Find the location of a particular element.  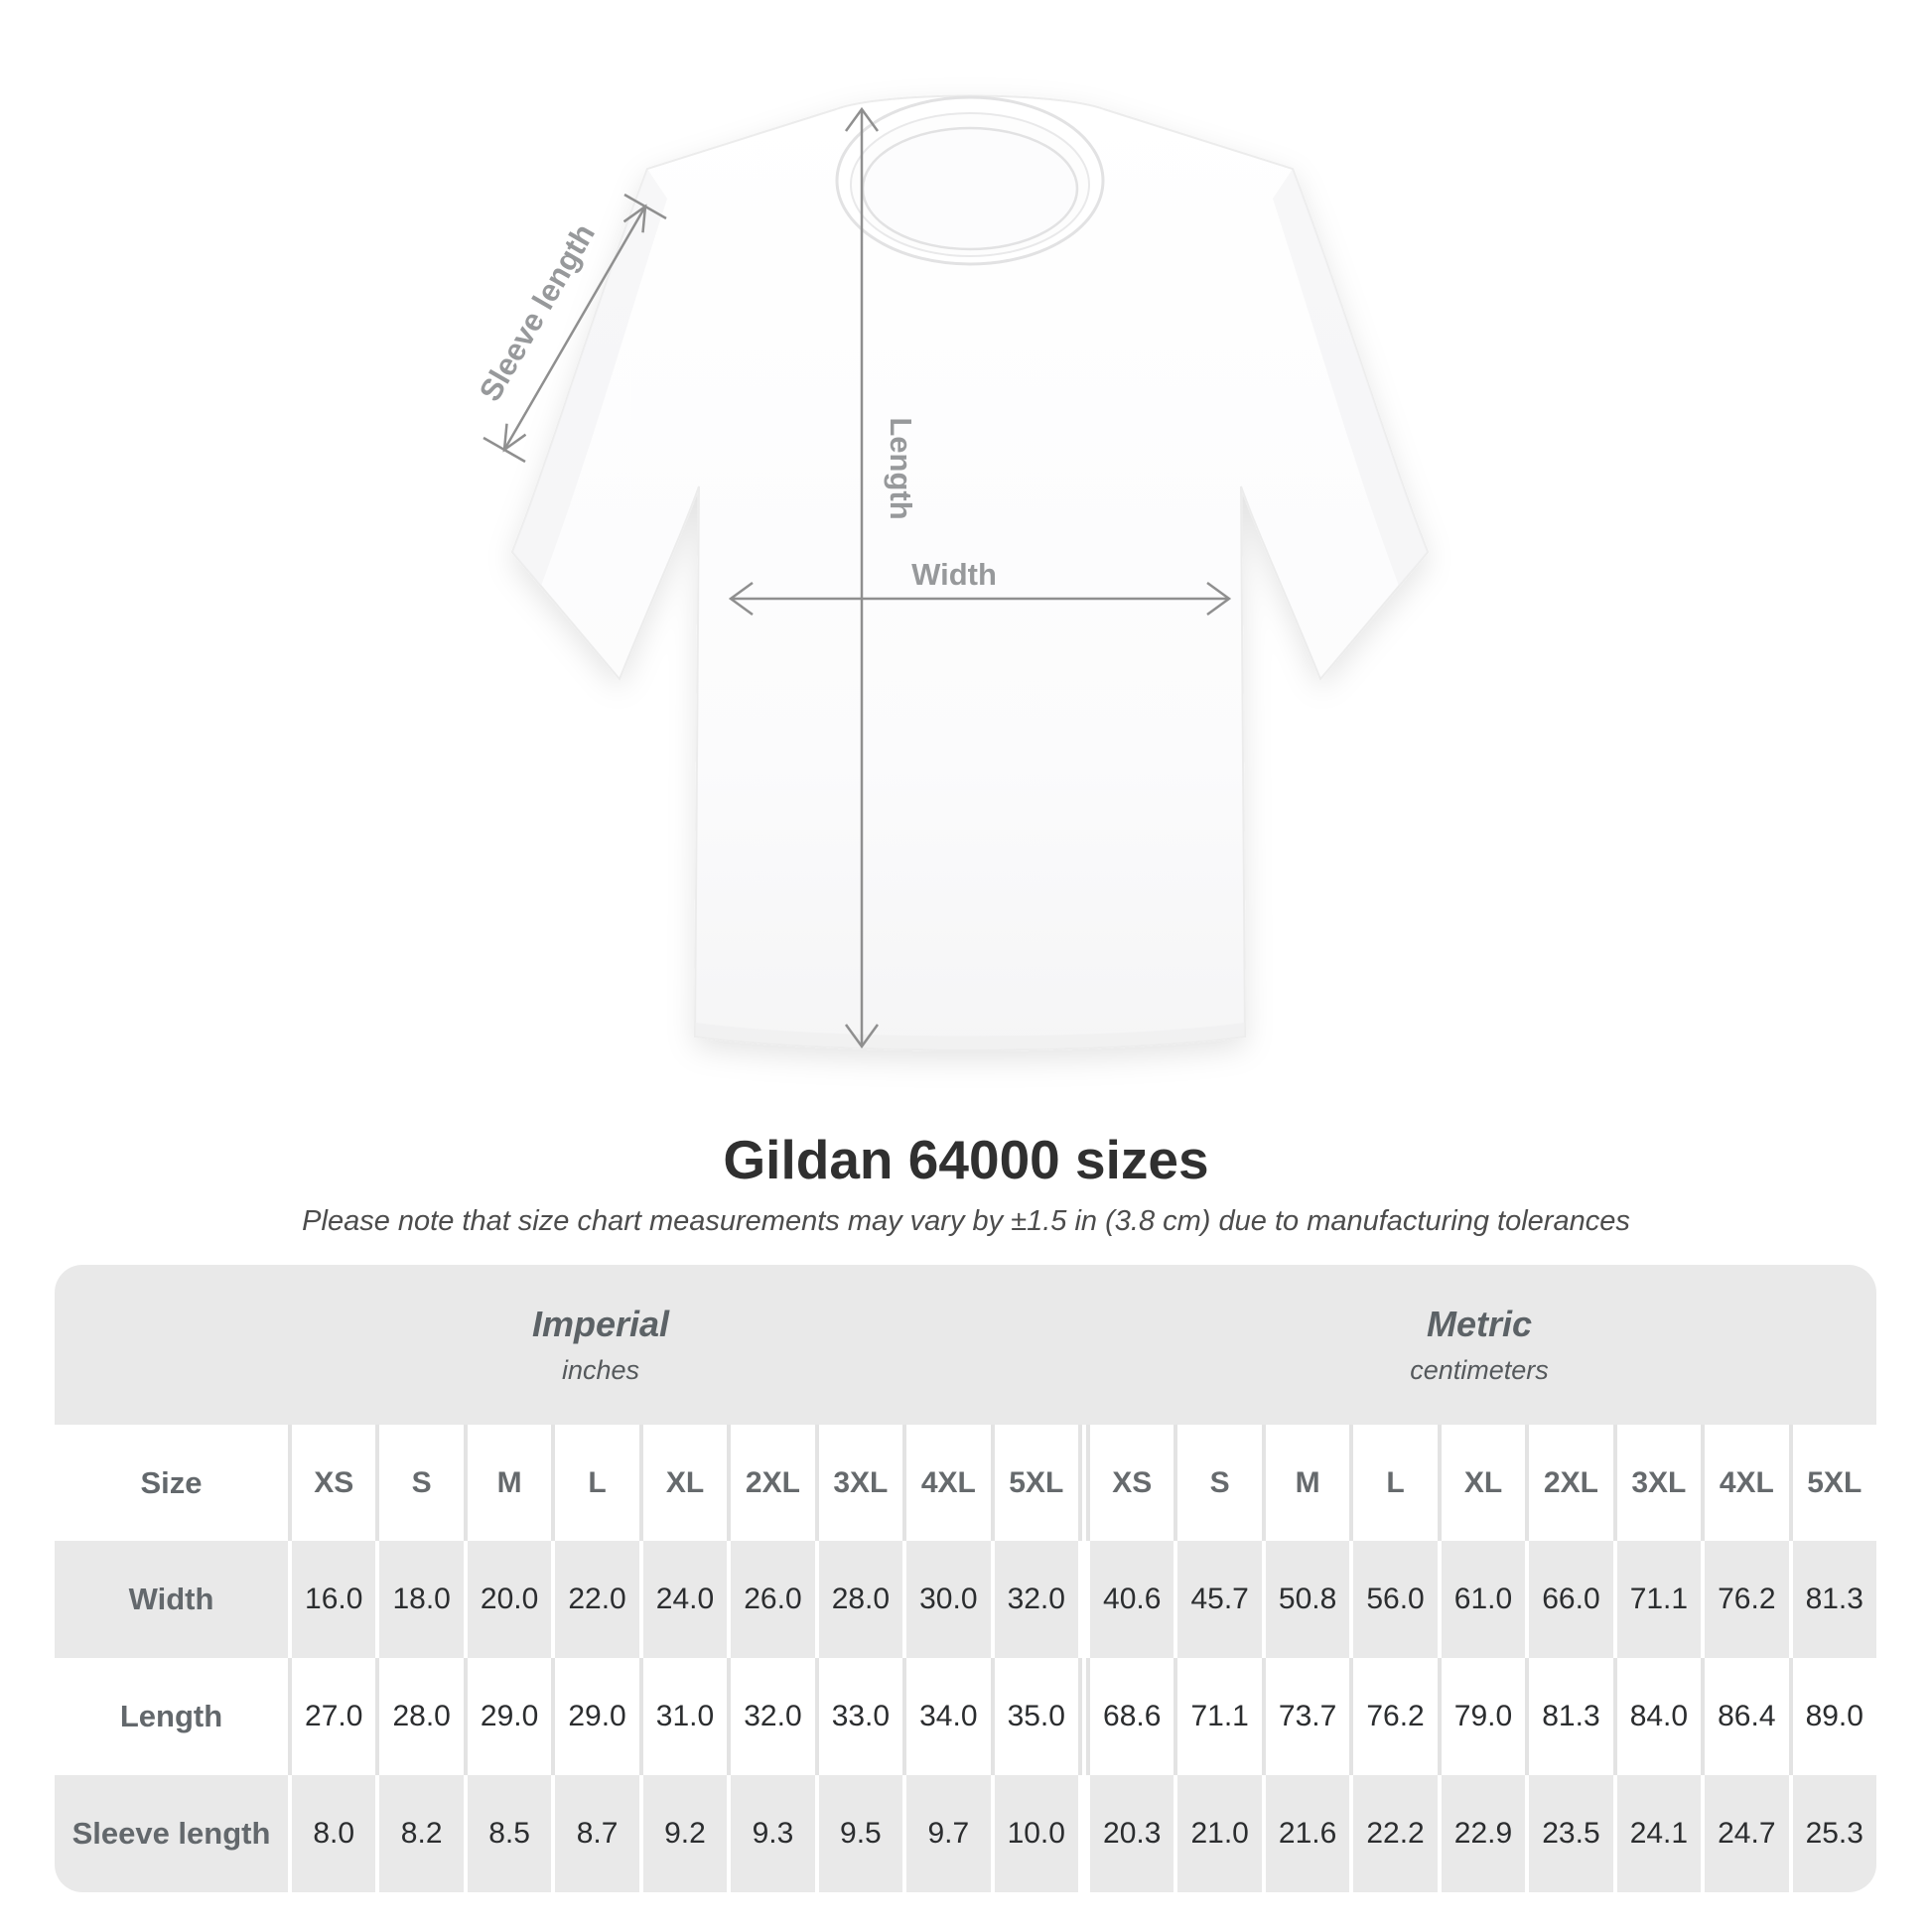

size-header-label: Size is located at coordinates (171, 1482).